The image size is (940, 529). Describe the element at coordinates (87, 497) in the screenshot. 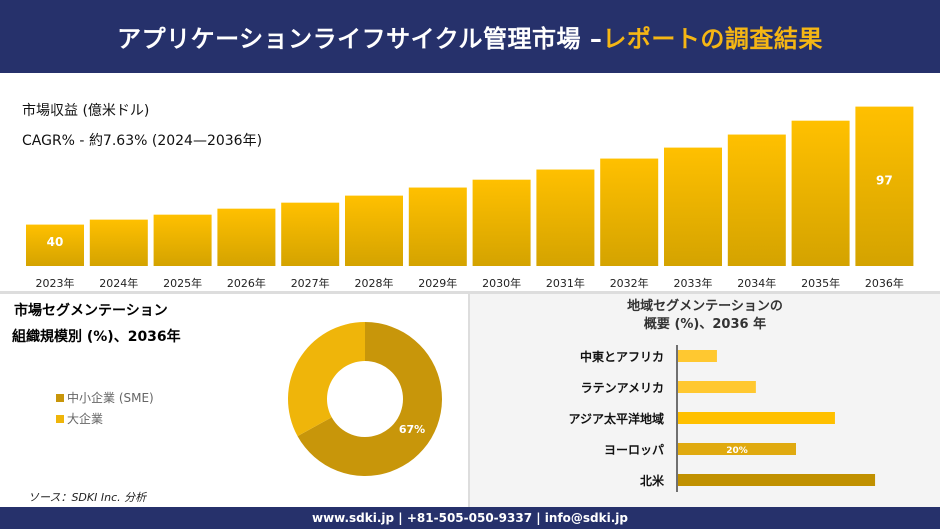

I see `source-note: ソース：SDKI Inc. 分析` at that location.